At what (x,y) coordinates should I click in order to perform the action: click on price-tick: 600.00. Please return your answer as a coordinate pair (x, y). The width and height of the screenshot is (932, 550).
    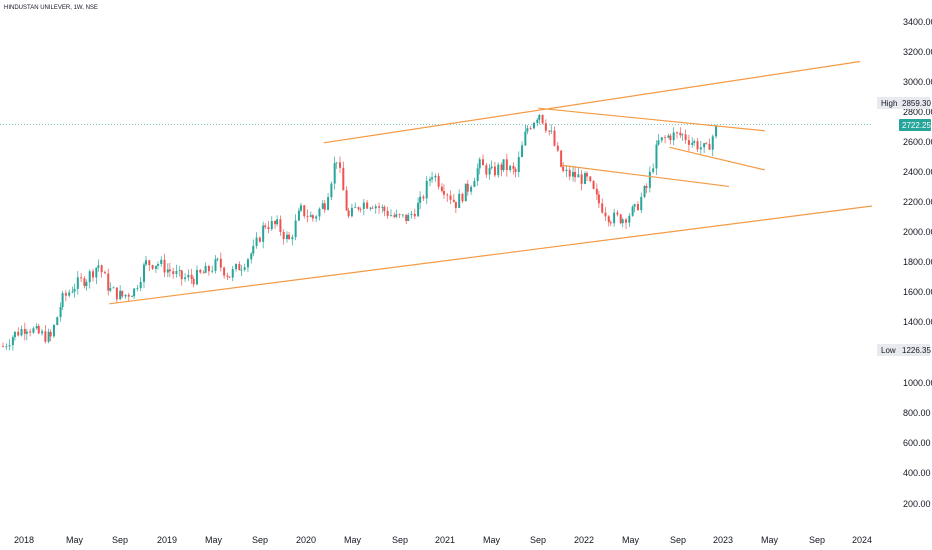
    Looking at the image, I should click on (917, 443).